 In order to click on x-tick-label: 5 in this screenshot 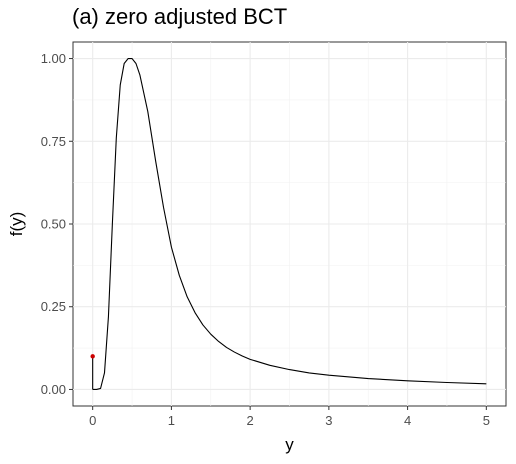, I will do `click(486, 420)`.